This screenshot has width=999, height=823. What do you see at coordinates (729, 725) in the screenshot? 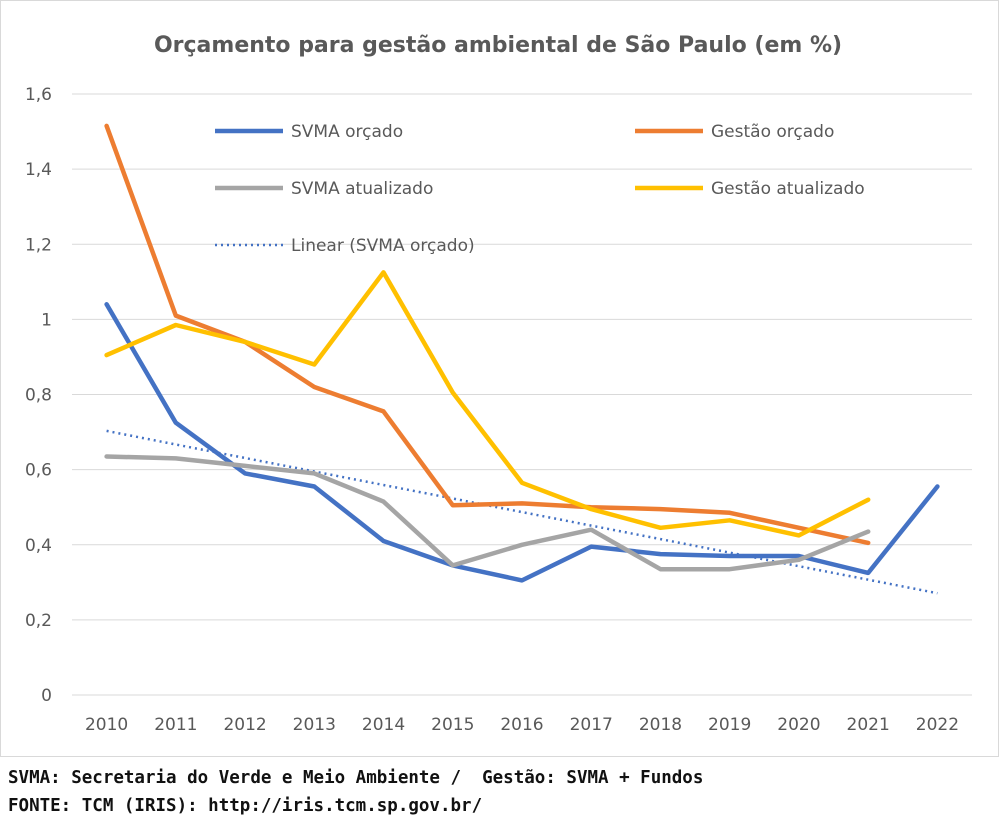
I see `x-tick-label: 2019` at bounding box center [729, 725].